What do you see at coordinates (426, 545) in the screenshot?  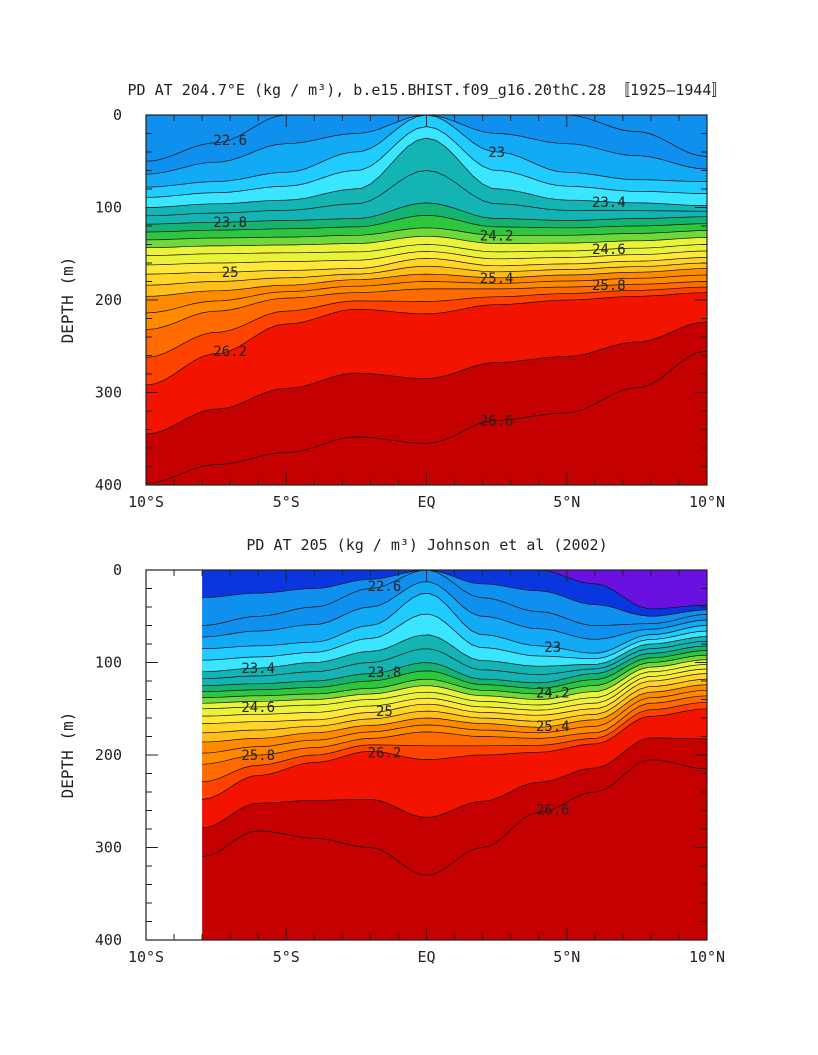 I see `chart-title: PD AT 205 (kg / m³) Johnson et al (2002)` at bounding box center [426, 545].